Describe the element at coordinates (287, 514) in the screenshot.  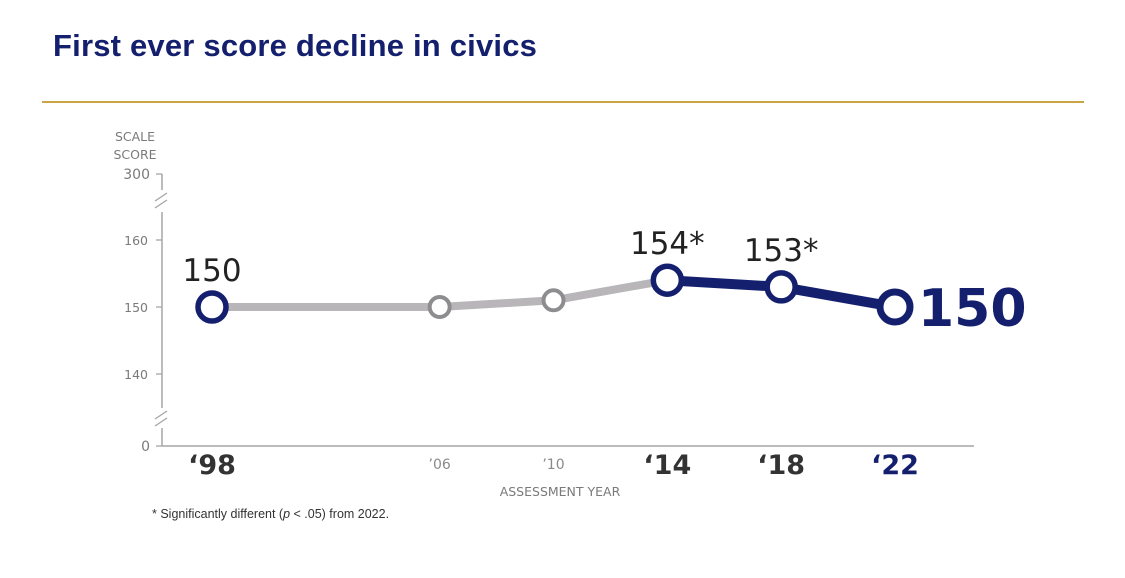
I see `footnote-p-symbol: p` at that location.